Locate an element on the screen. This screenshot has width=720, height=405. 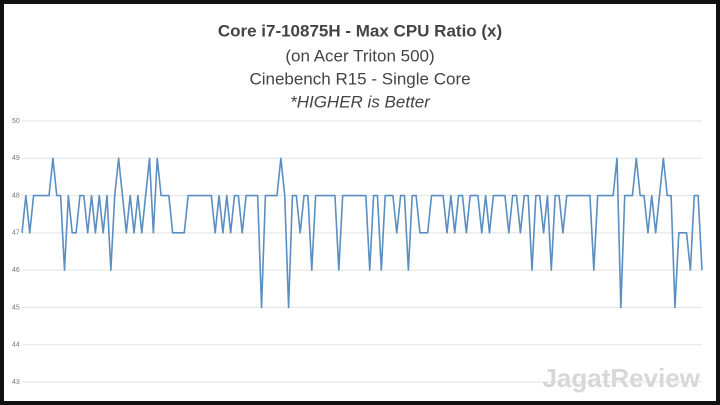
y-tick-label: 43 is located at coordinates (16, 382).